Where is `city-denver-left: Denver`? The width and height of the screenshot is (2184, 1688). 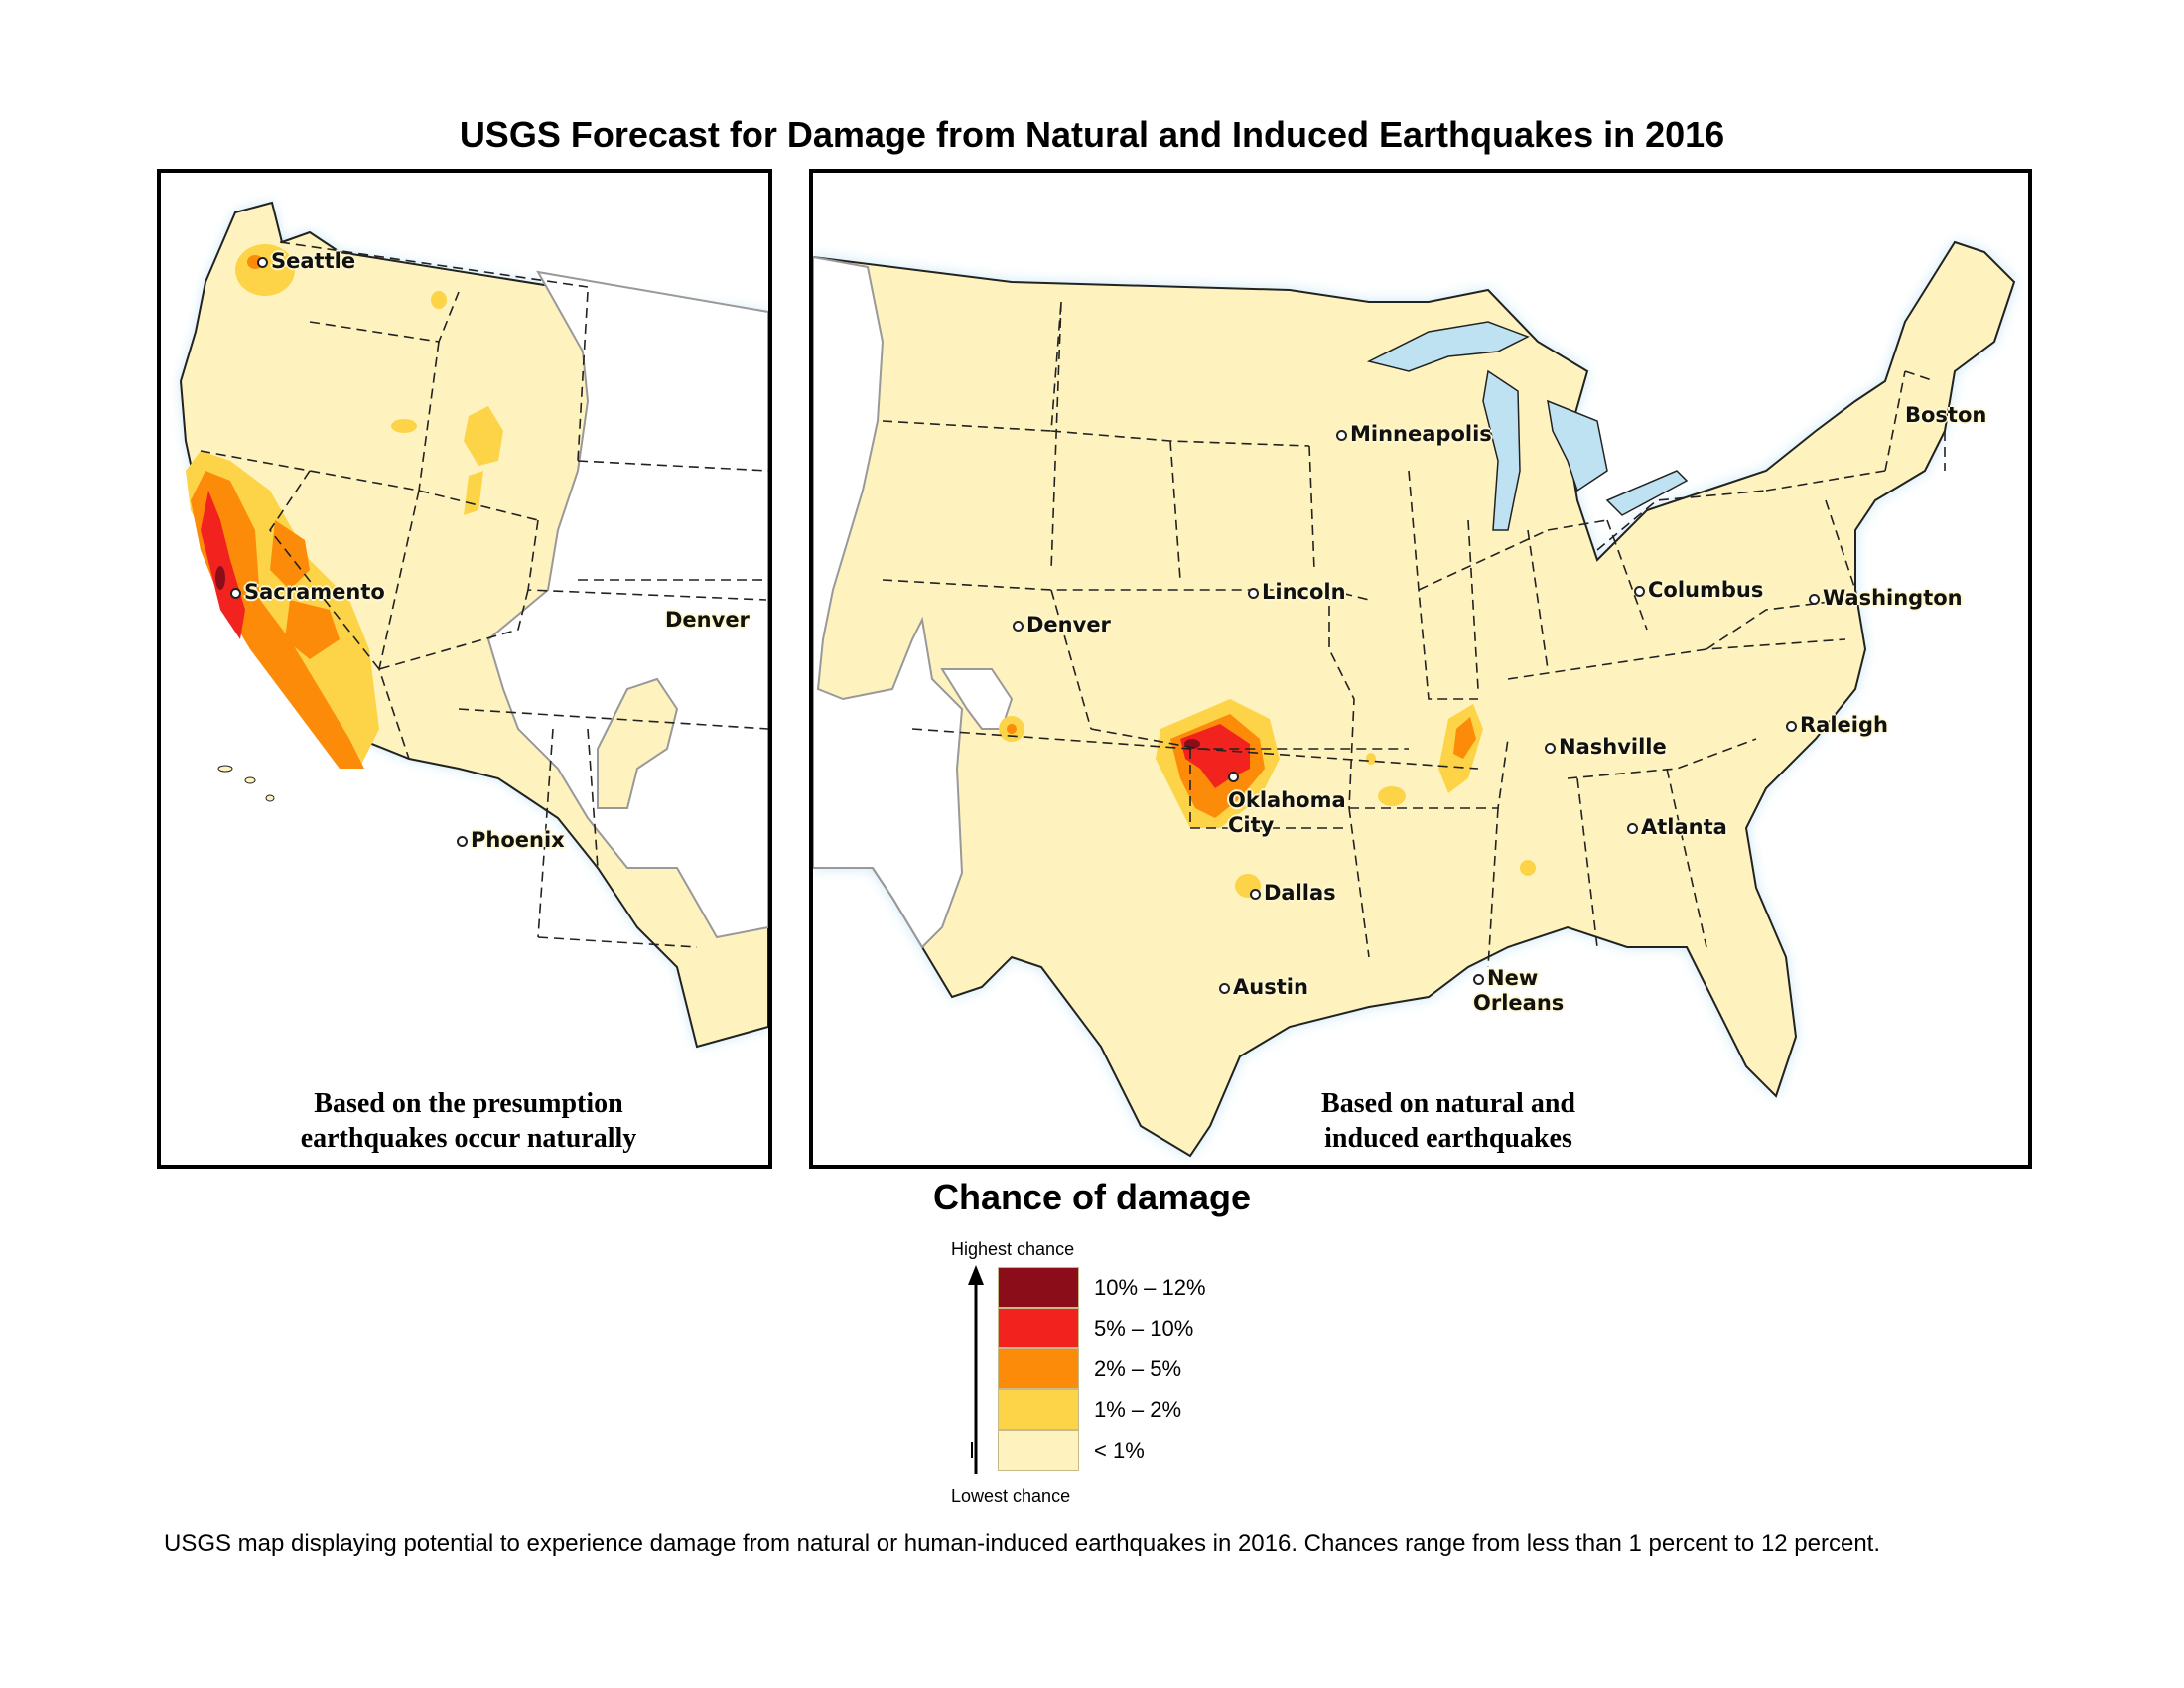
city-denver-left: Denver is located at coordinates (707, 620).